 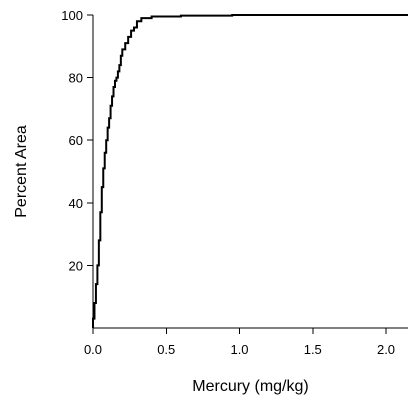 What do you see at coordinates (76, 78) in the screenshot?
I see `y-tick-label: 80` at bounding box center [76, 78].